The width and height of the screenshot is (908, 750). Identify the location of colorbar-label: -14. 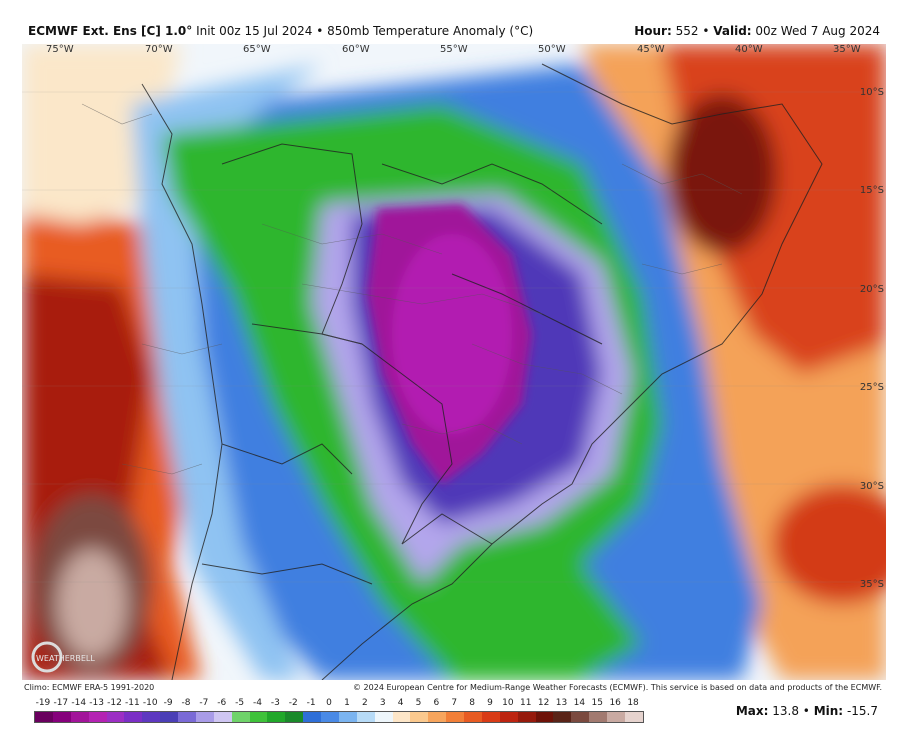
(79, 703).